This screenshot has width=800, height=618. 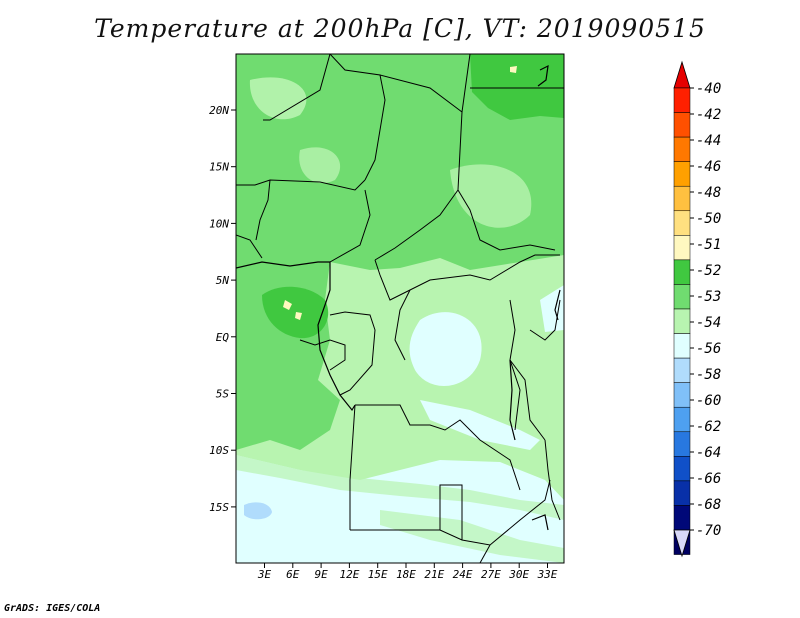 What do you see at coordinates (682, 543) in the screenshot?
I see `colorbar-bottom-arrow` at bounding box center [682, 543].